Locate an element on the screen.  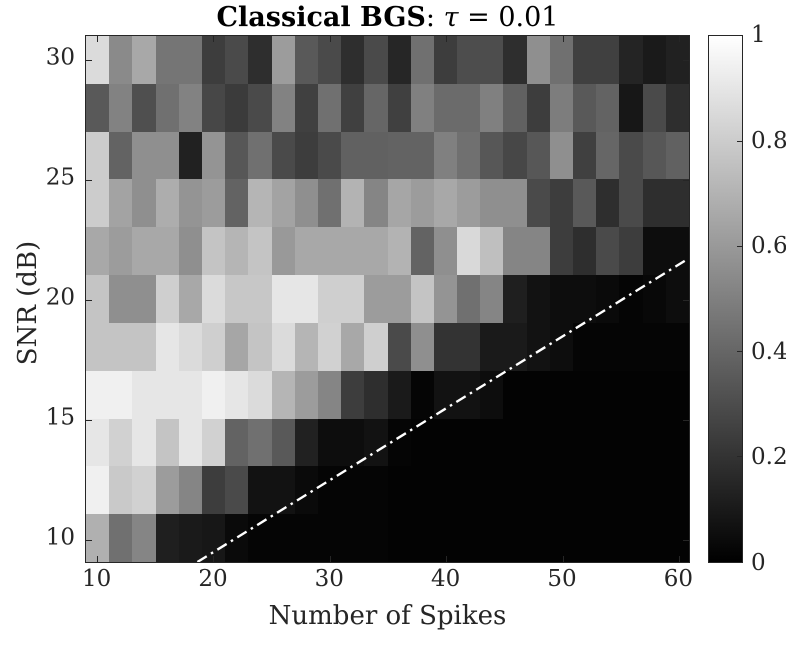
colorbar is located at coordinates (725, 299).